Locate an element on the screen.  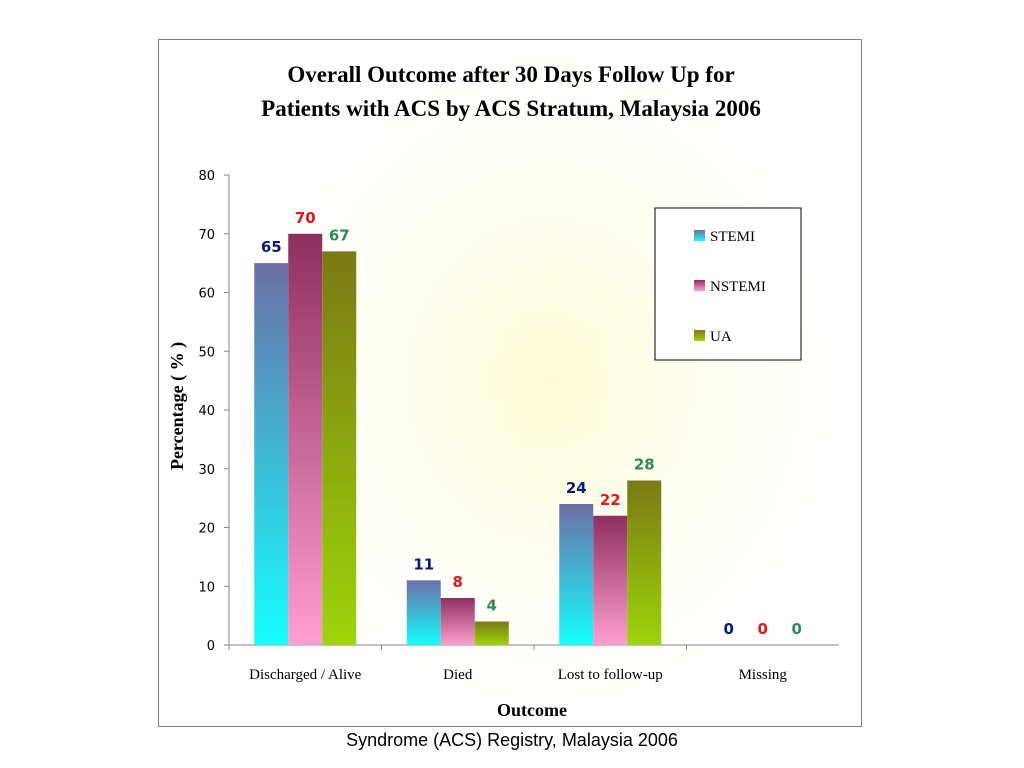
bar-nstemi-died is located at coordinates (457, 621).